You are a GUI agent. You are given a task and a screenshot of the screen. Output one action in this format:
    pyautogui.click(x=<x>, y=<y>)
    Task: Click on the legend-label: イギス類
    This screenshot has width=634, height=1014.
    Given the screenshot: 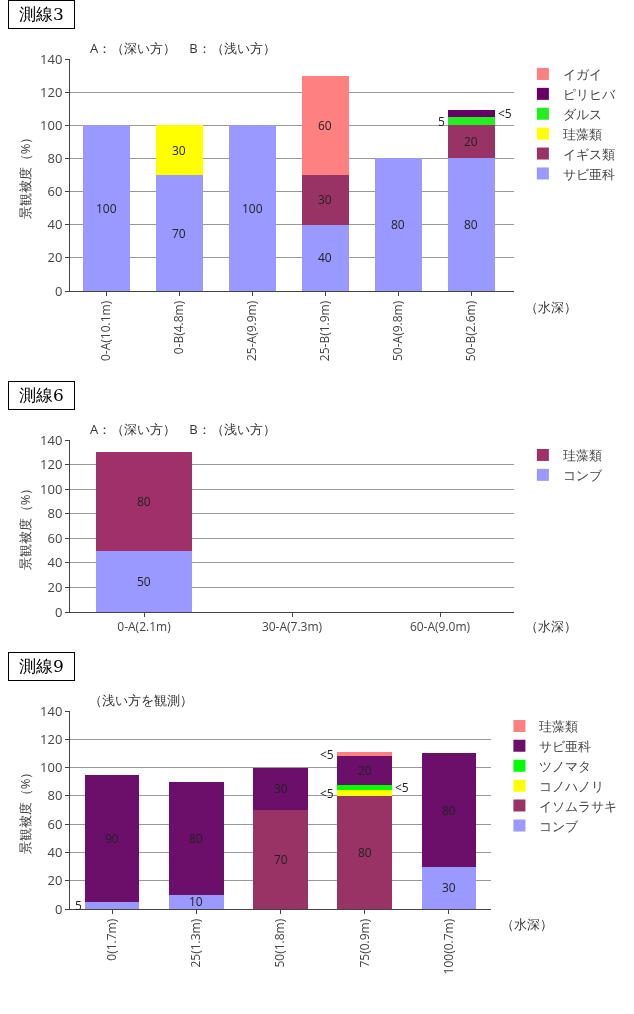 What is the action you would take?
    pyautogui.click(x=588, y=153)
    